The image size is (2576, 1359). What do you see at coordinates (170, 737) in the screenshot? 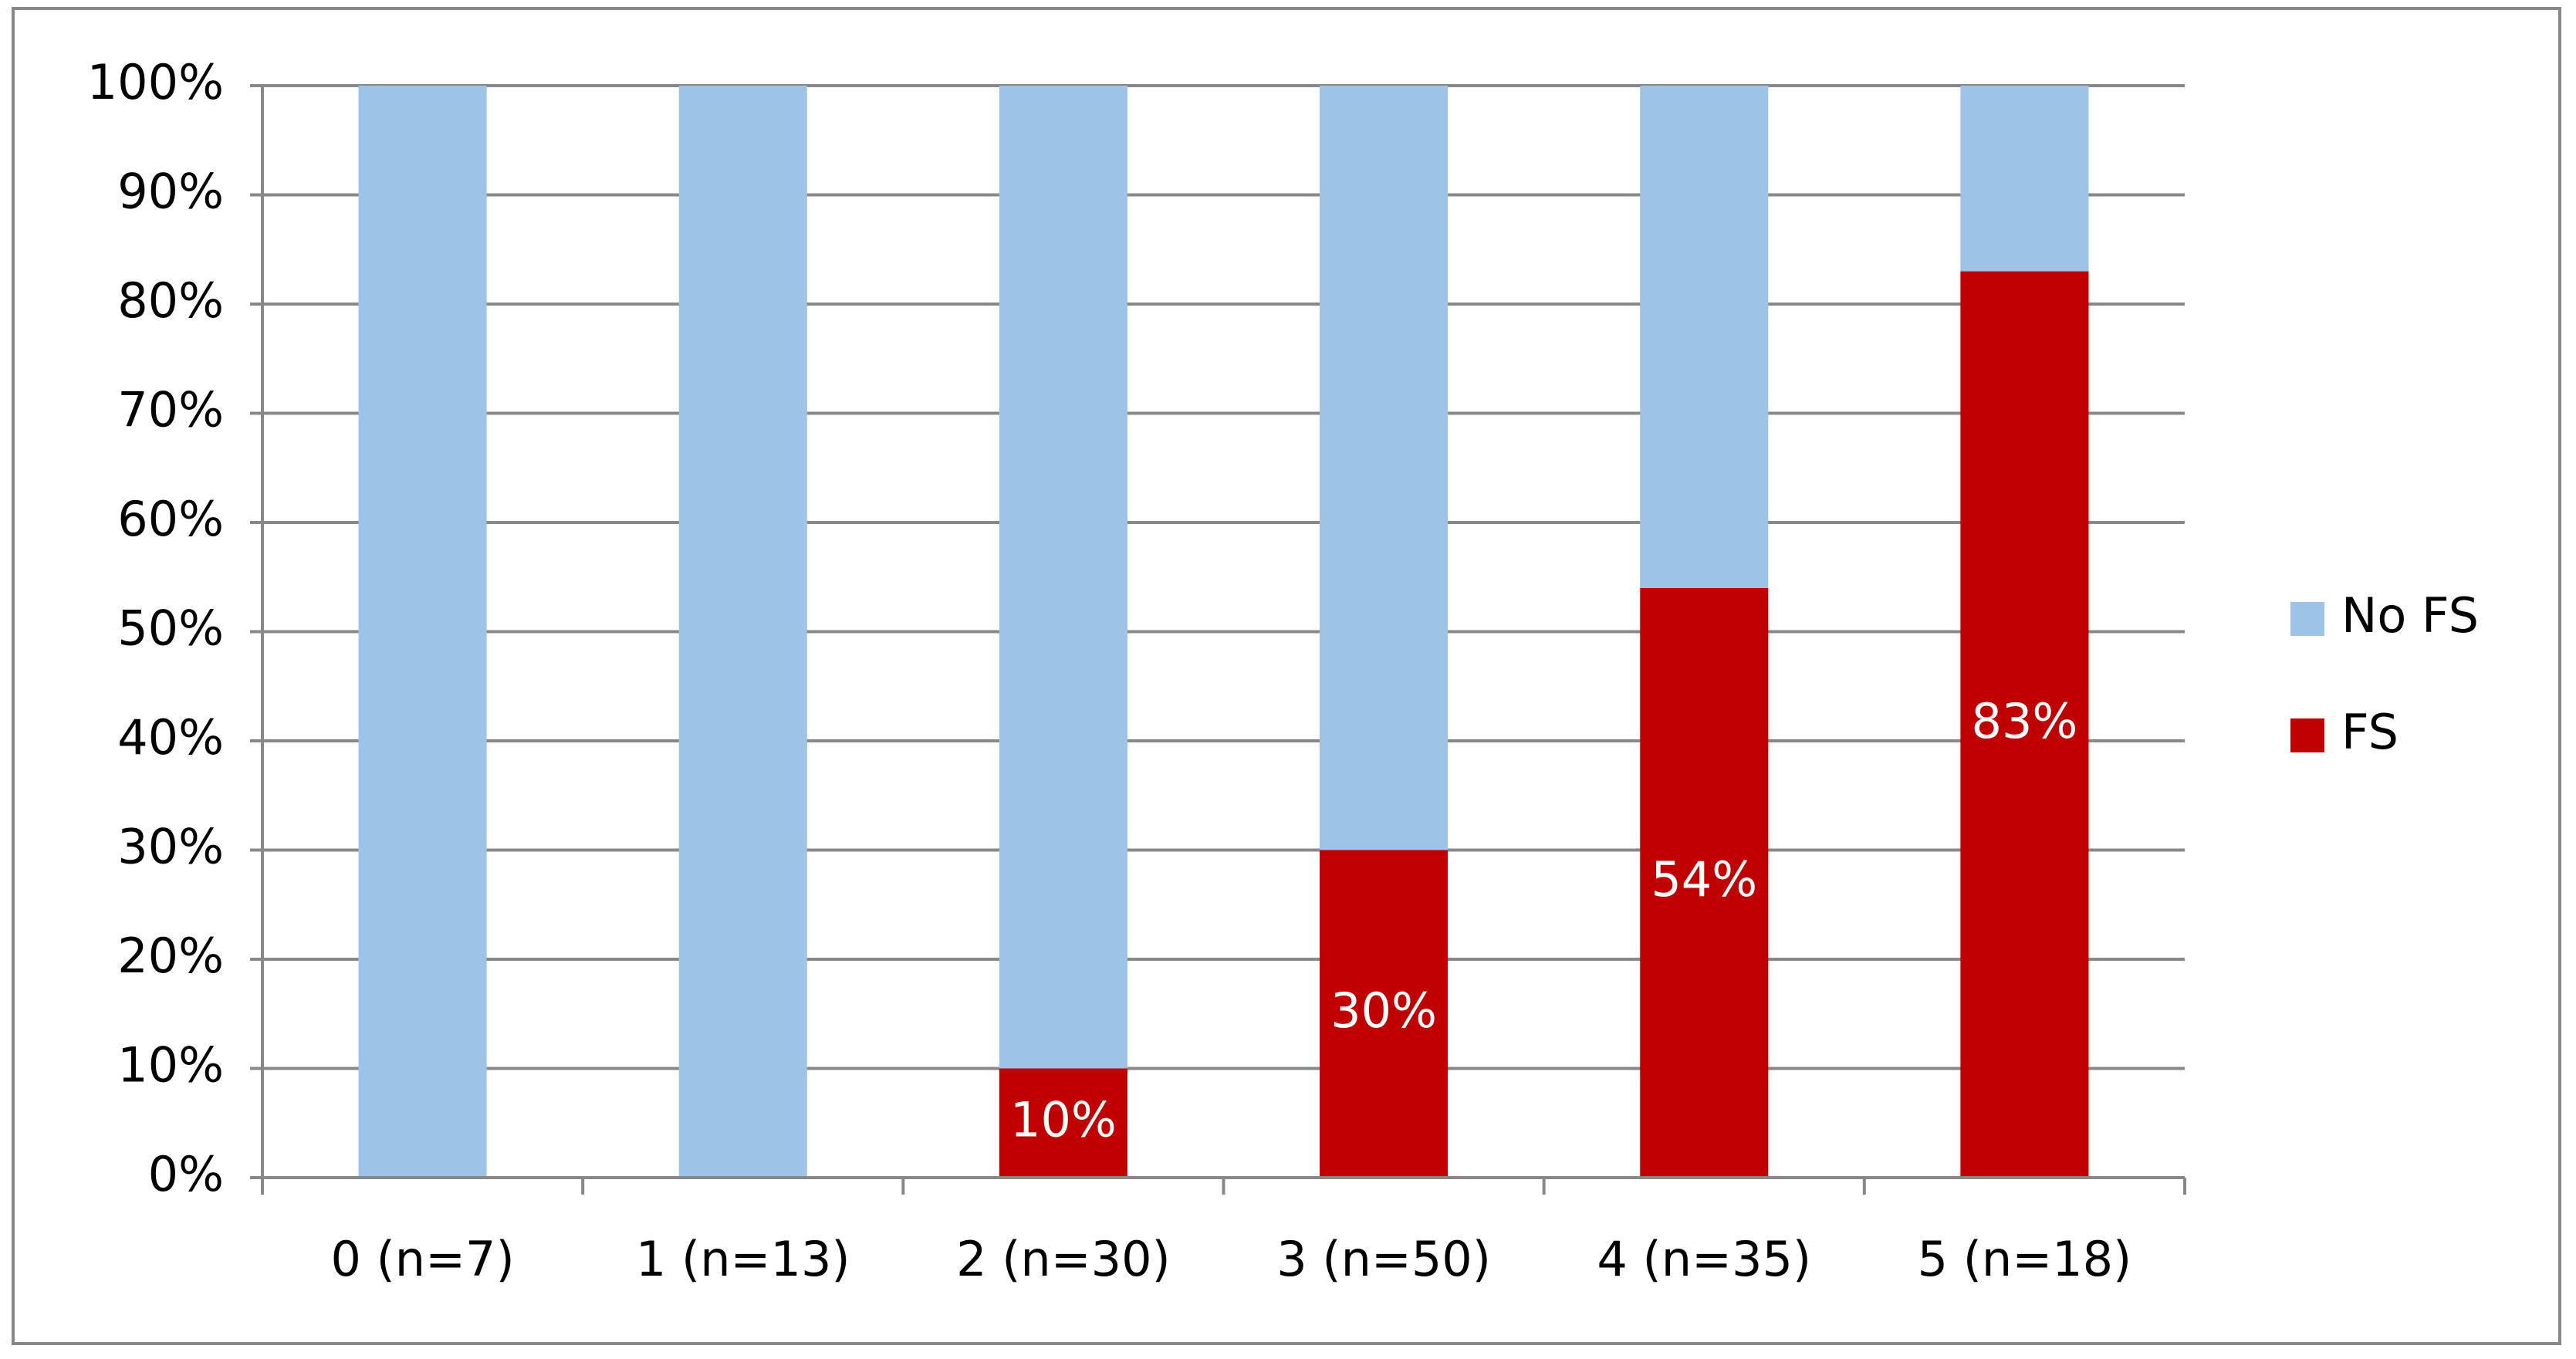
I see `y-tick-label: 40%` at bounding box center [170, 737].